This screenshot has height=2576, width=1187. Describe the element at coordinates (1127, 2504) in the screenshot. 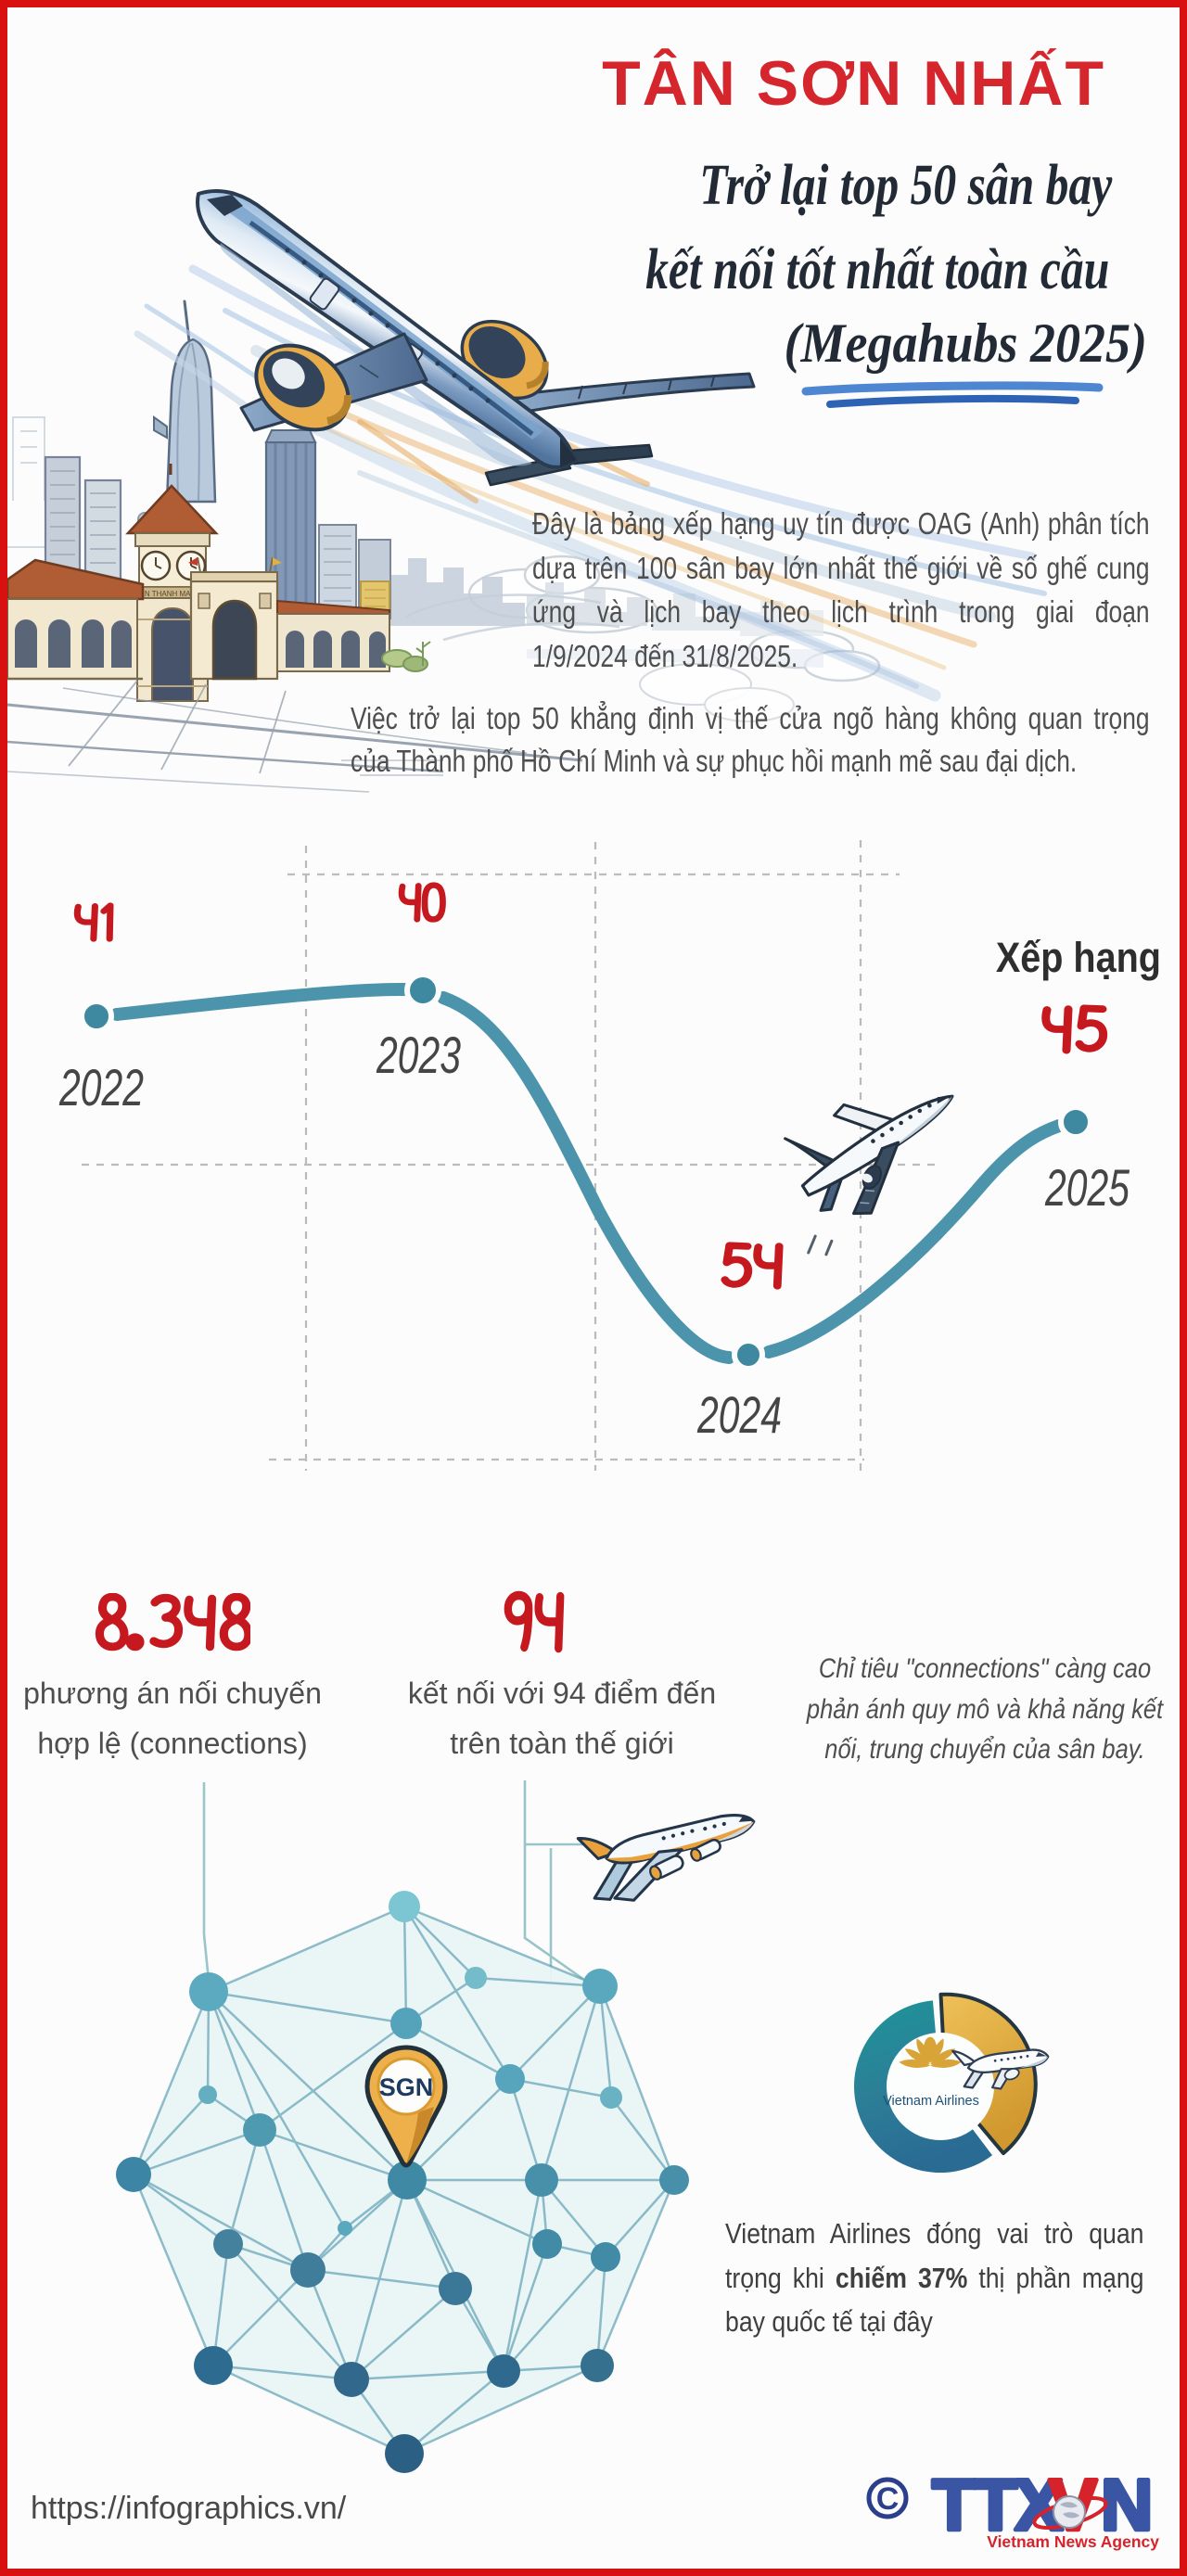

I see `svg-text: N` at that location.